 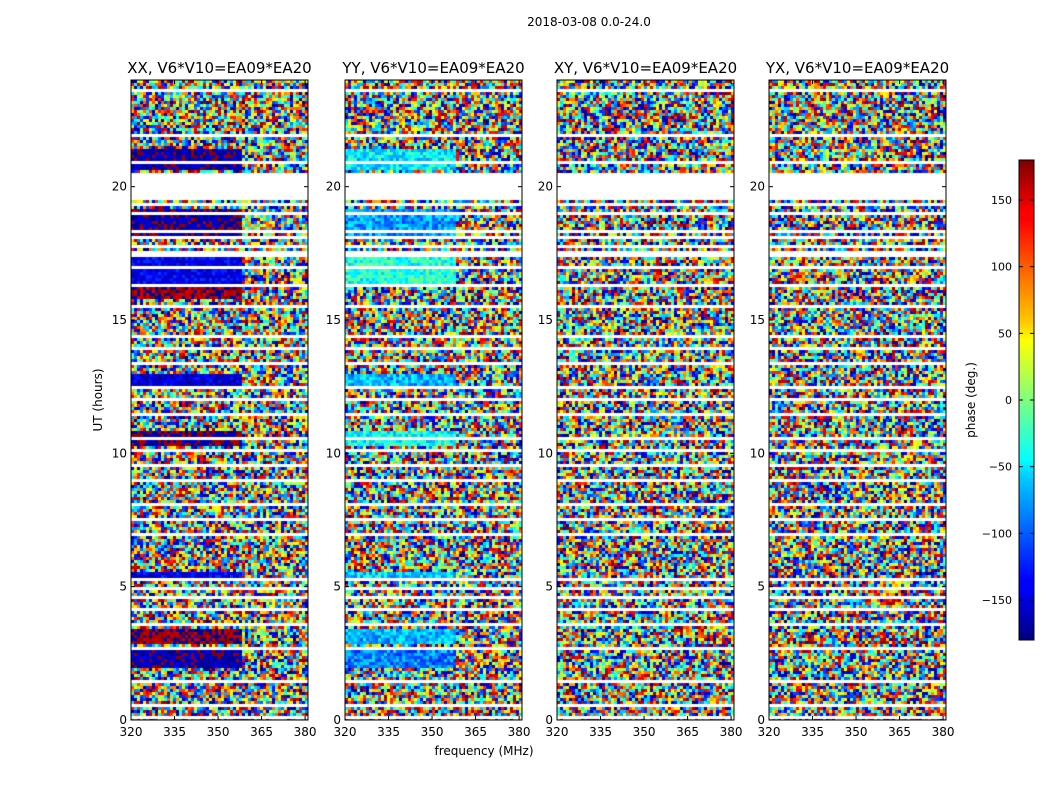 I want to click on panel-1-frame, so click(x=219, y=400).